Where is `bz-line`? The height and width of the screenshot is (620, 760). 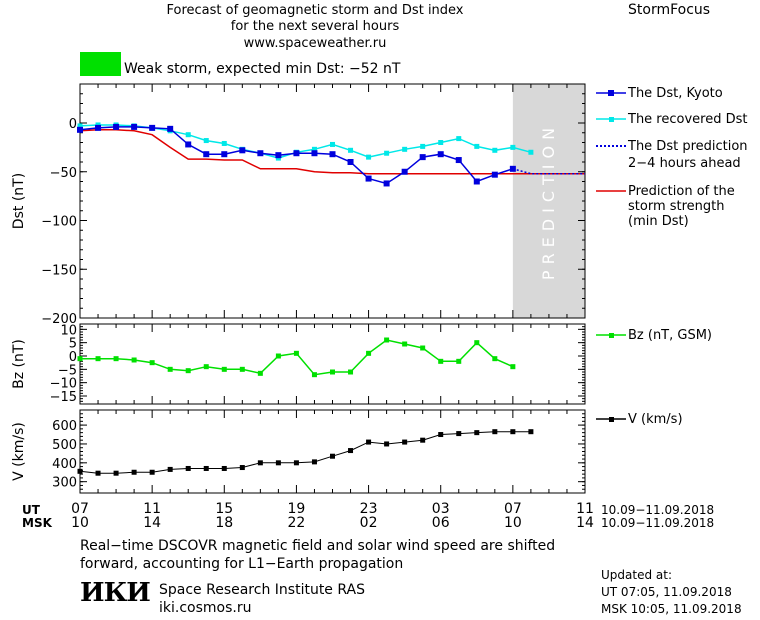
bz-line is located at coordinates (297, 357).